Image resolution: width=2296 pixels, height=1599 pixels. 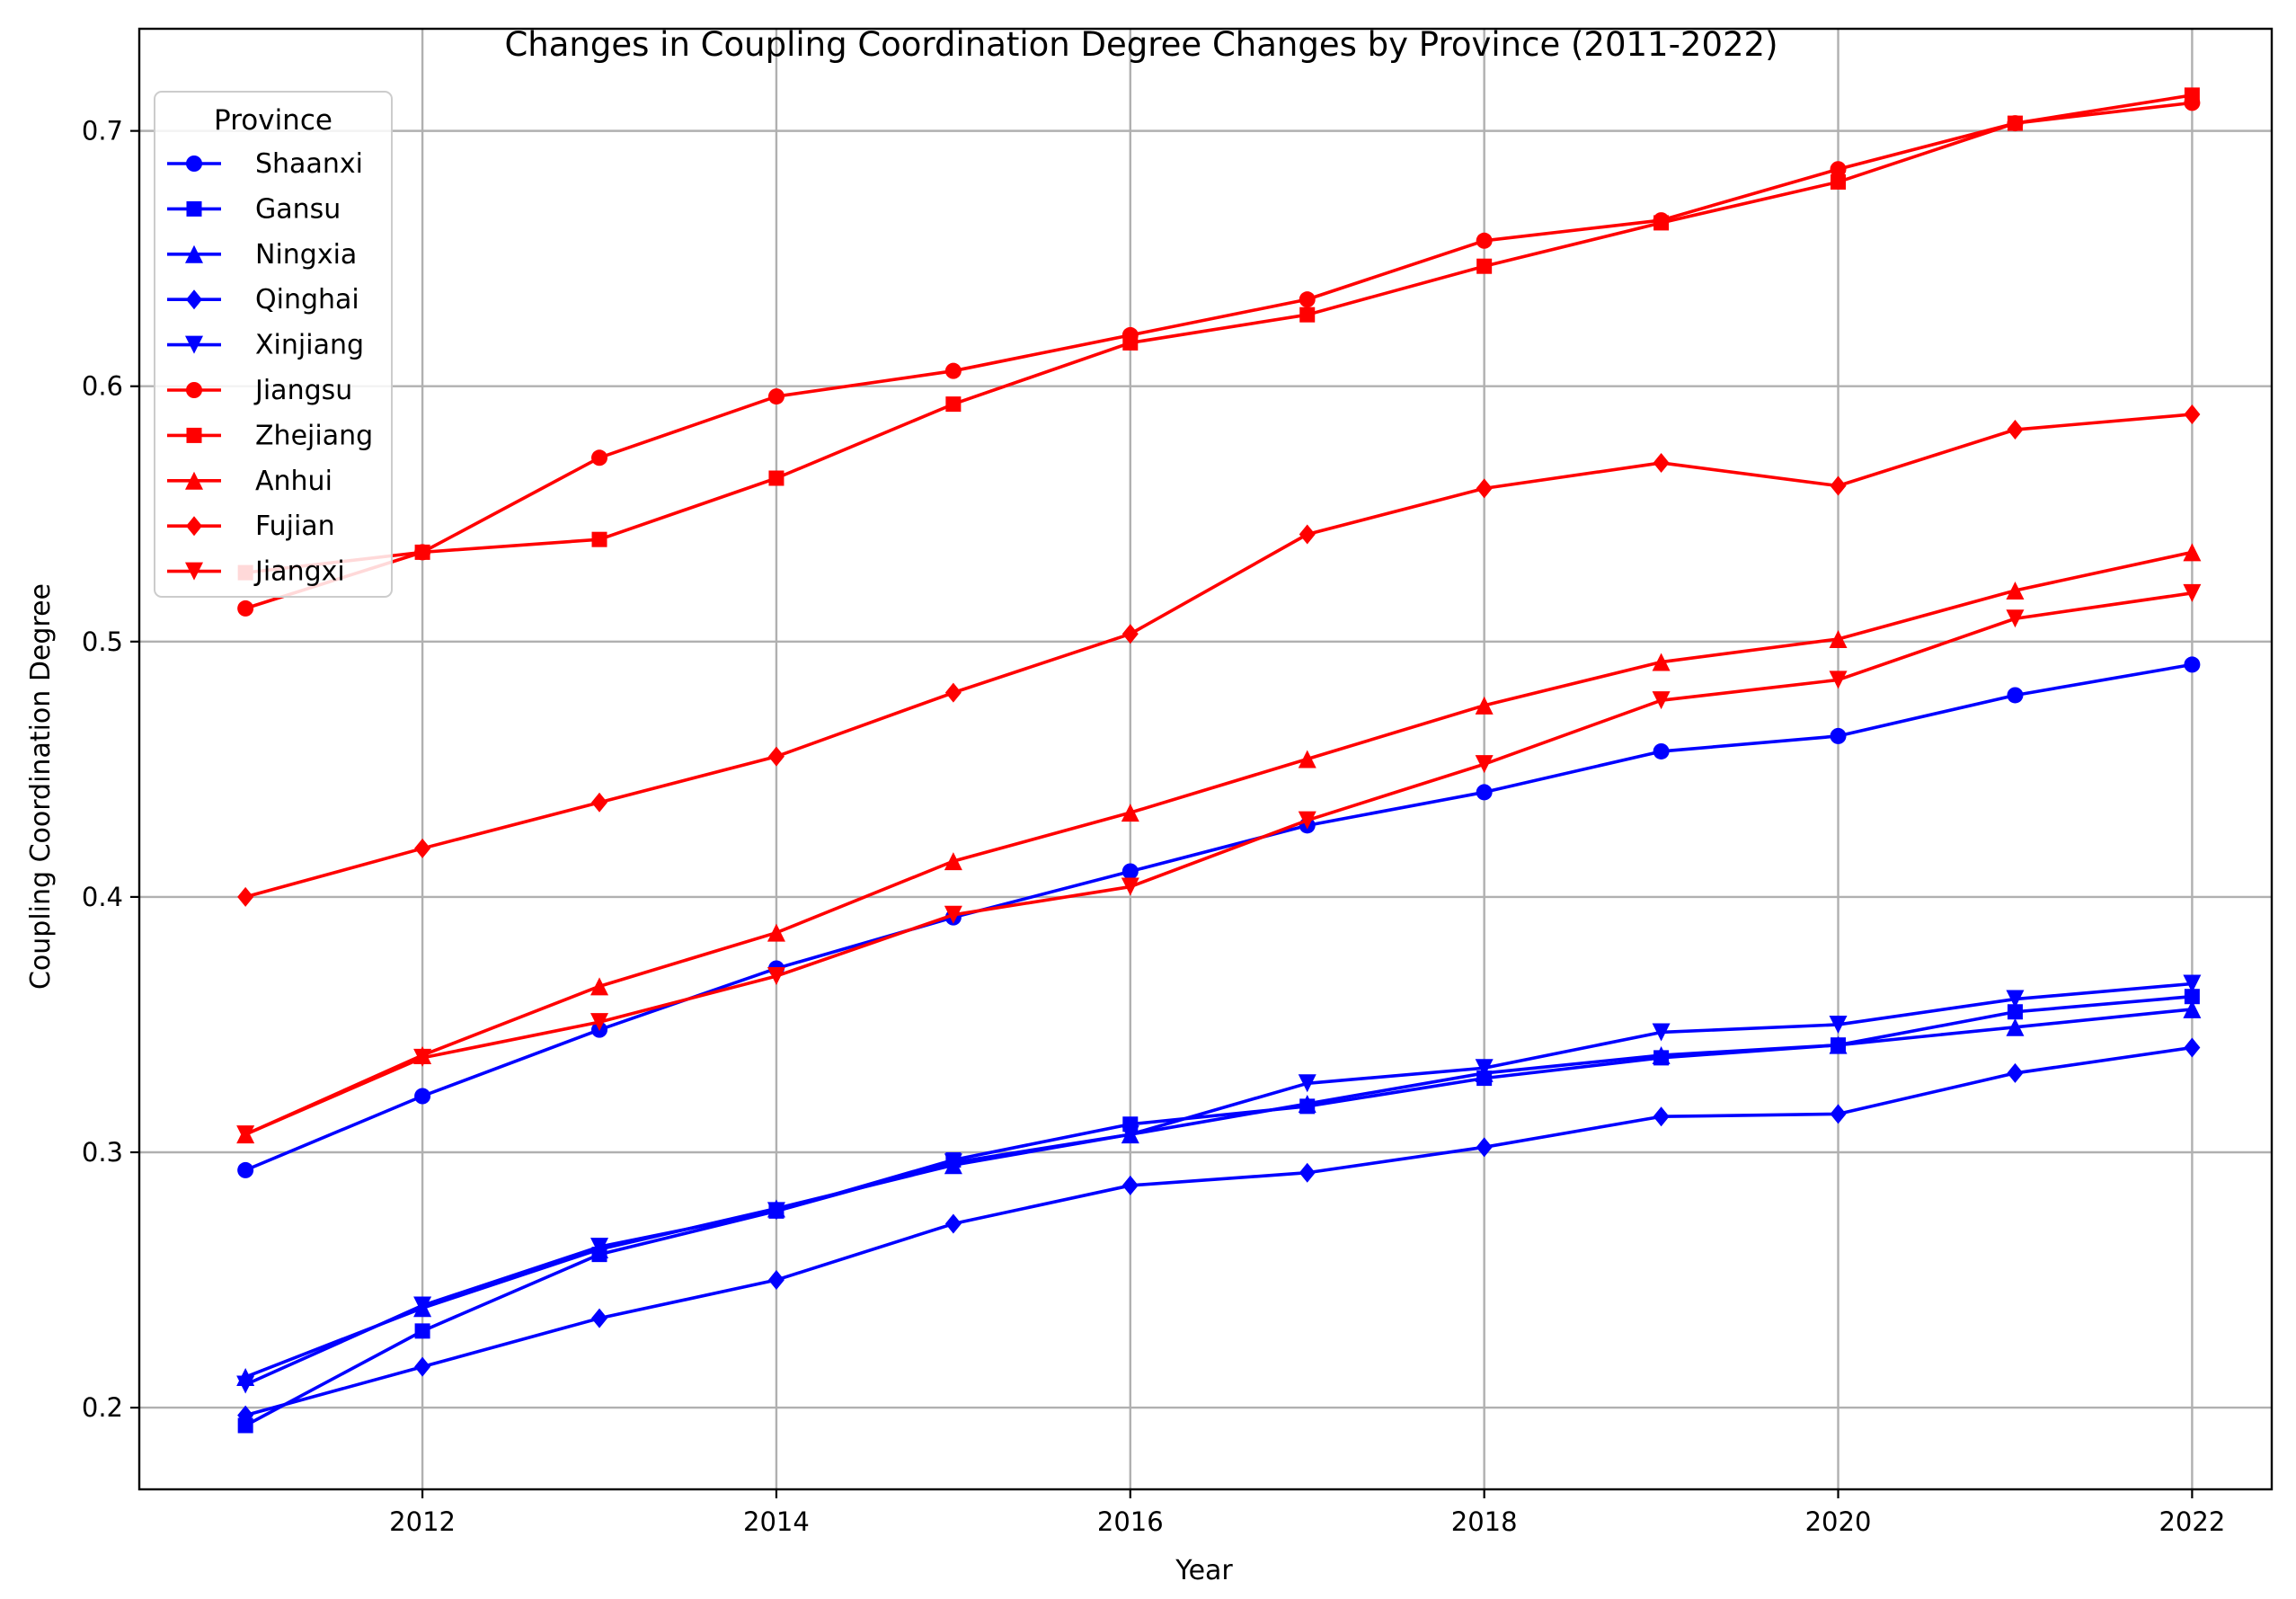 What do you see at coordinates (1838, 1522) in the screenshot?
I see `x-tick-label: 2020` at bounding box center [1838, 1522].